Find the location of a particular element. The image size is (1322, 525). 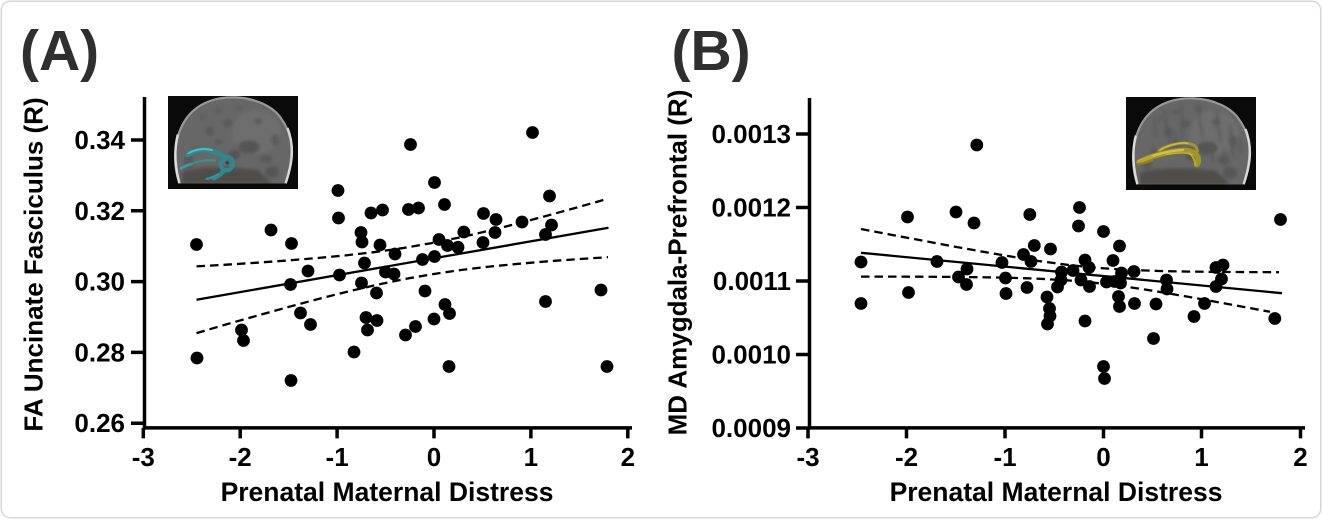

svg-text: MD Amygdala-Prefrontal (R) is located at coordinates (678, 263).